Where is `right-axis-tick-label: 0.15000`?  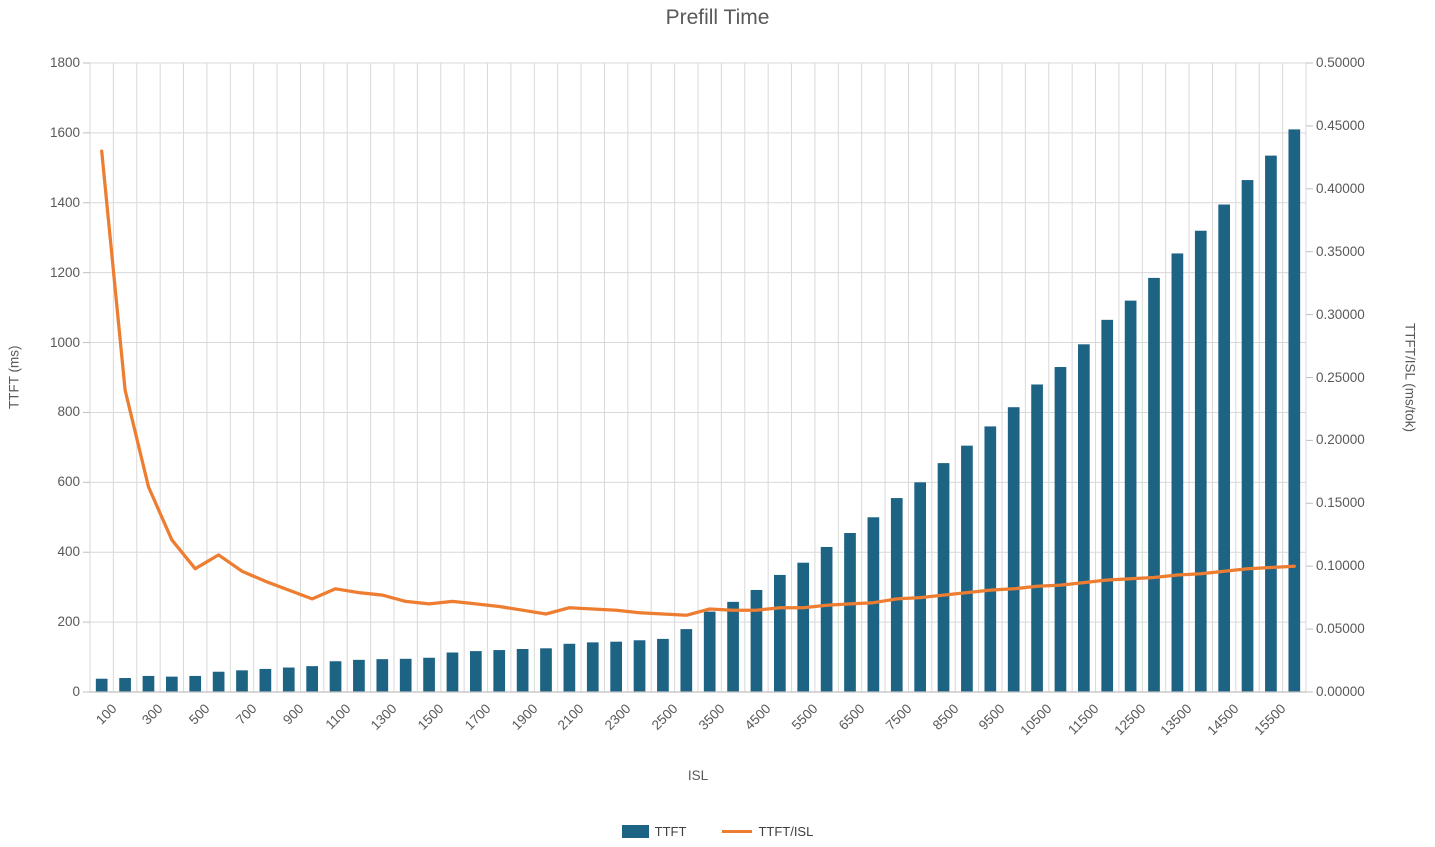 right-axis-tick-label: 0.15000 is located at coordinates (1340, 503).